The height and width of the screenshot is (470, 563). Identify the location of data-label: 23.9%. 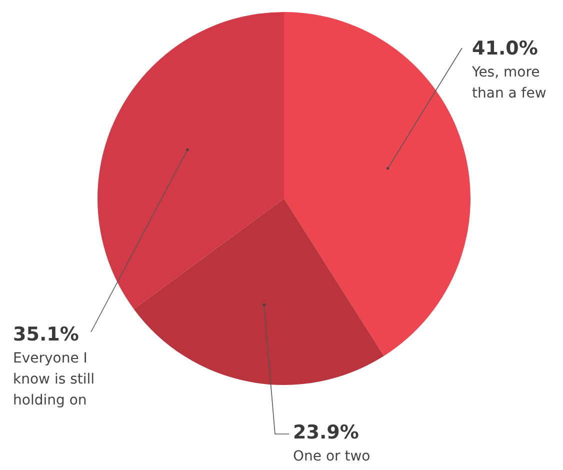
(326, 432).